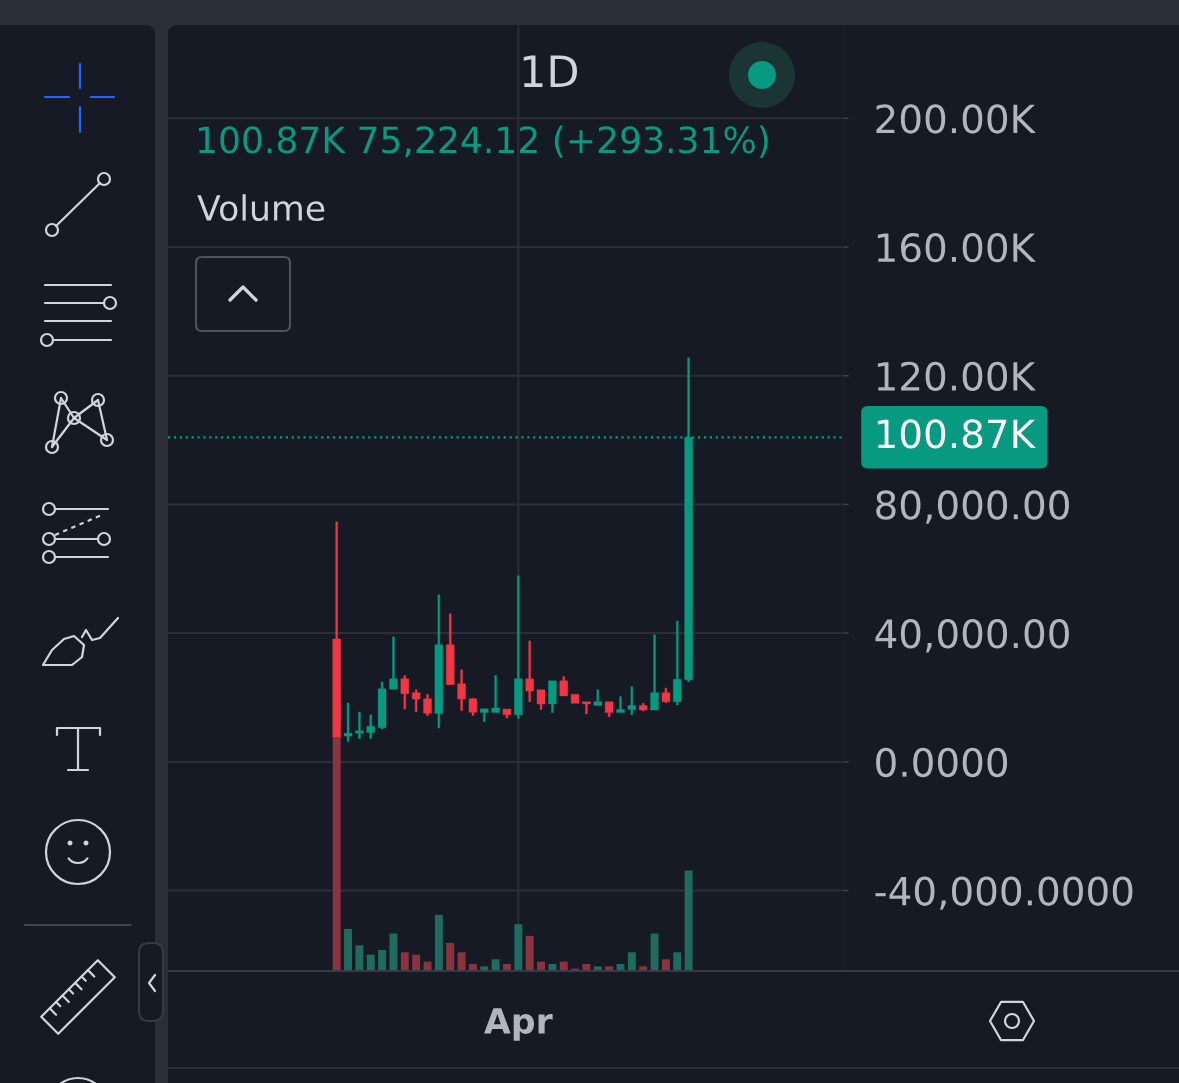 The height and width of the screenshot is (1083, 1179). I want to click on y-tick-label: 80,000.00, so click(972, 507).